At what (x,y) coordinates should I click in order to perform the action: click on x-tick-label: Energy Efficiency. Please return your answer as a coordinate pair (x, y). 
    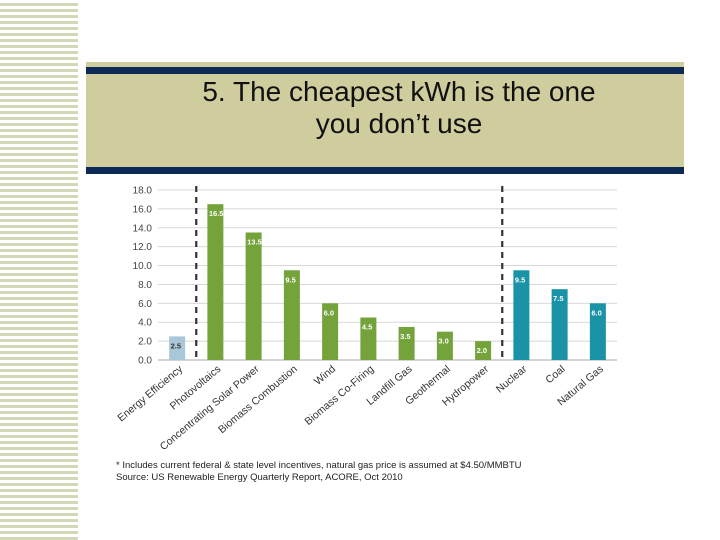
    Looking at the image, I should click on (150, 394).